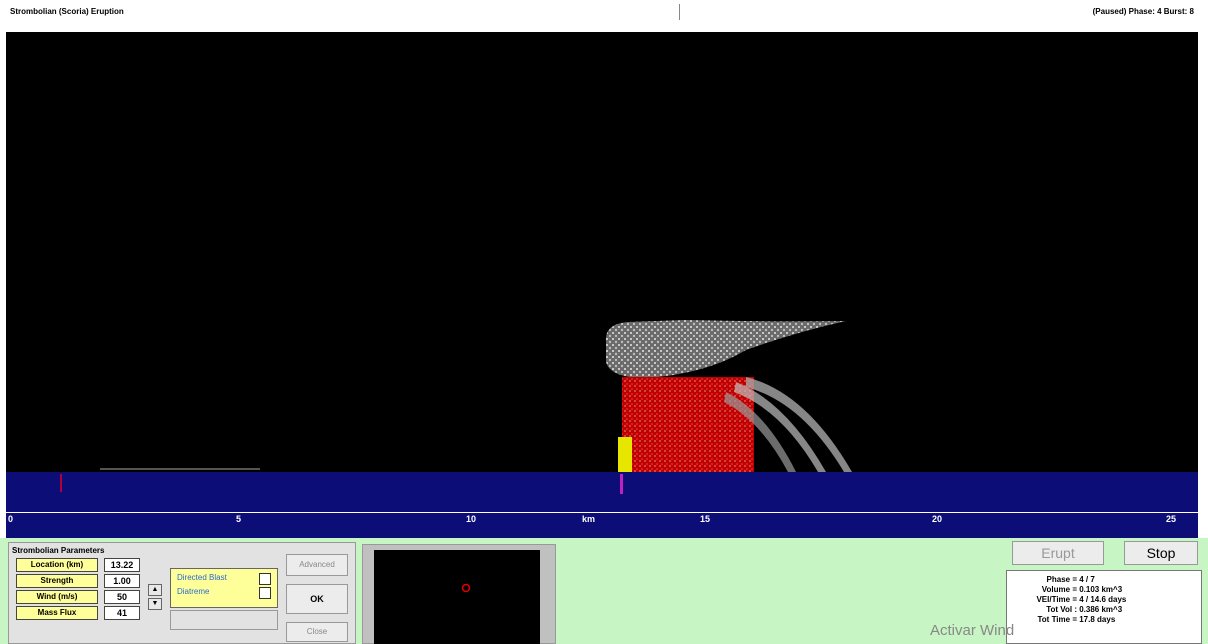 The height and width of the screenshot is (644, 1208). What do you see at coordinates (476, 396) in the screenshot?
I see `eruption-plume` at bounding box center [476, 396].